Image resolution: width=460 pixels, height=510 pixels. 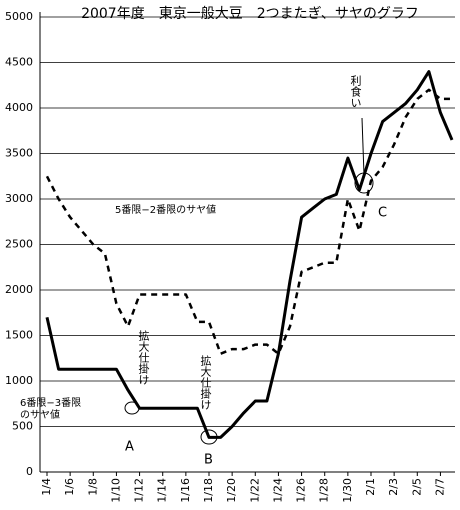 I want to click on series-label: 5番限−2番限のサヤ値, so click(x=165, y=209).